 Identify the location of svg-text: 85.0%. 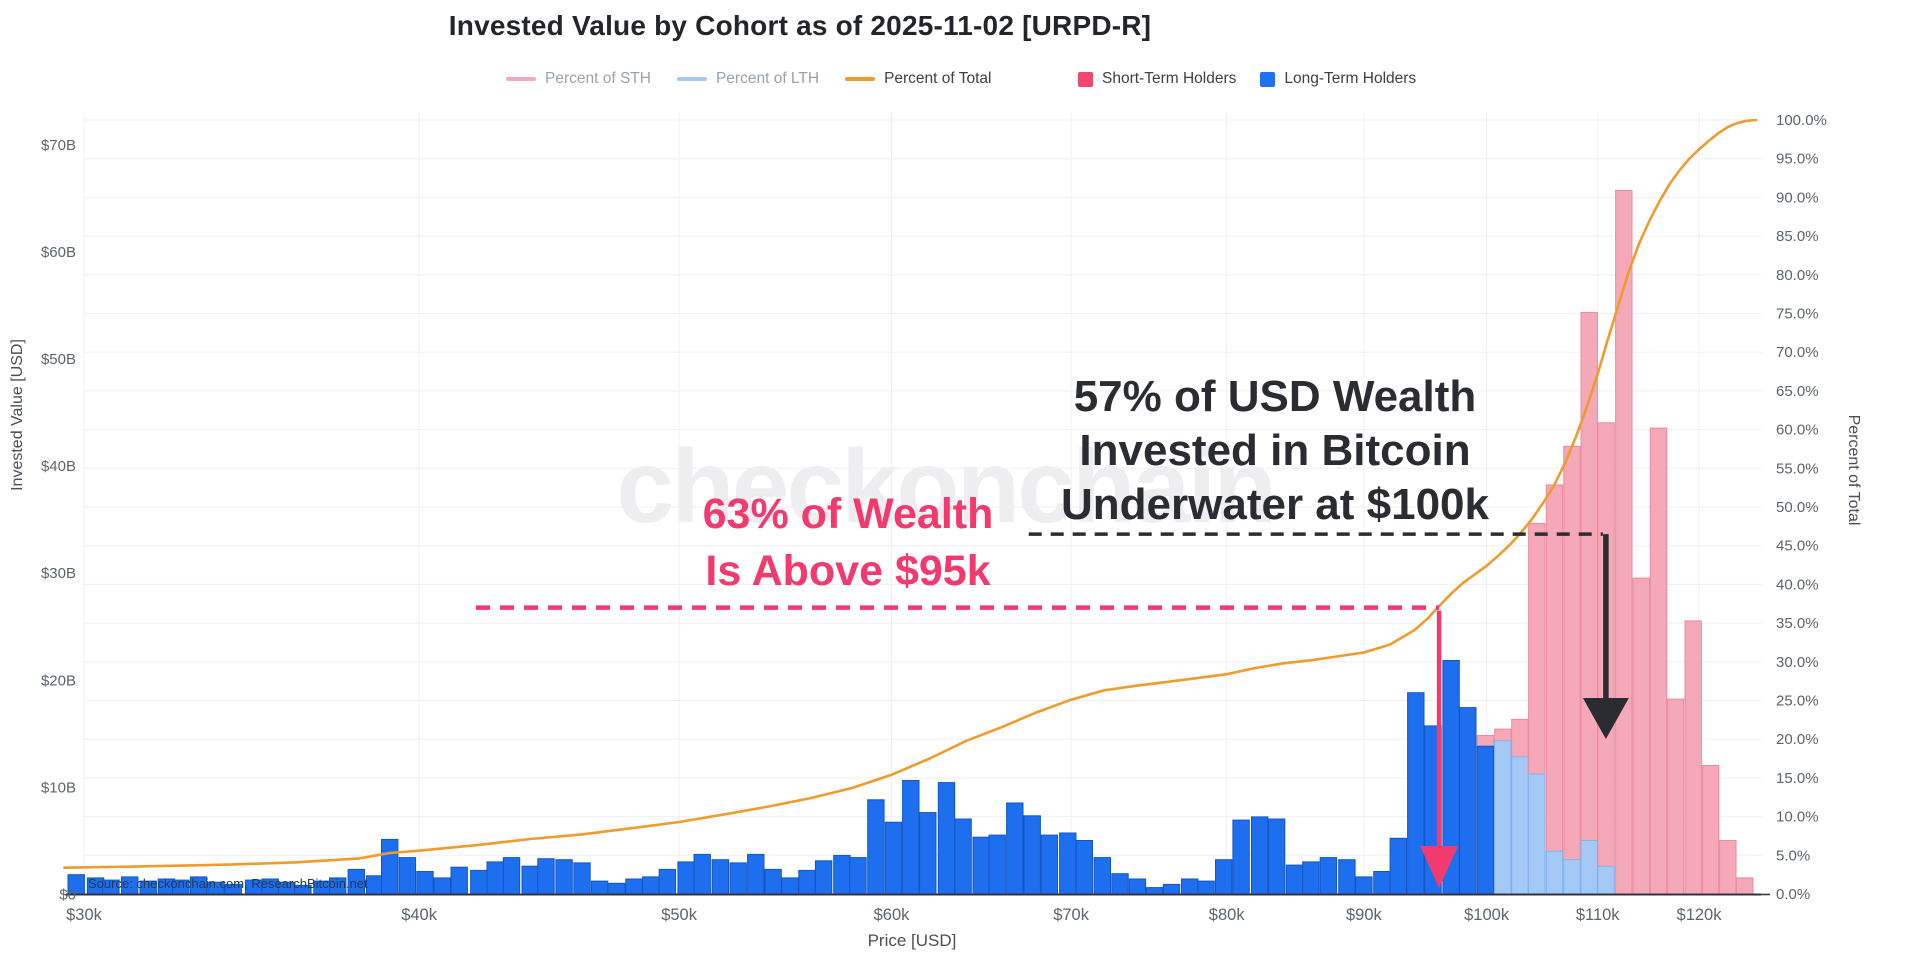
(1797, 236).